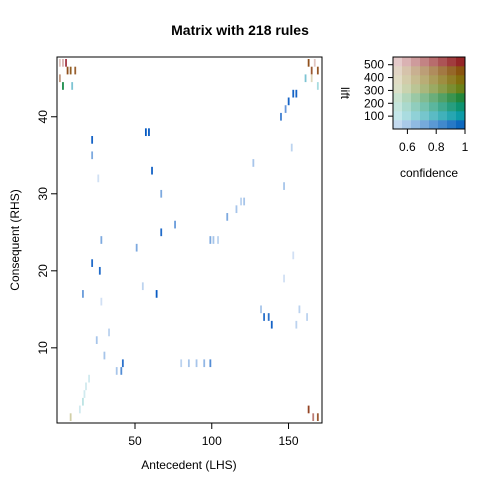  I want to click on x-axis-label: Antecedent (LHS), so click(188, 465).